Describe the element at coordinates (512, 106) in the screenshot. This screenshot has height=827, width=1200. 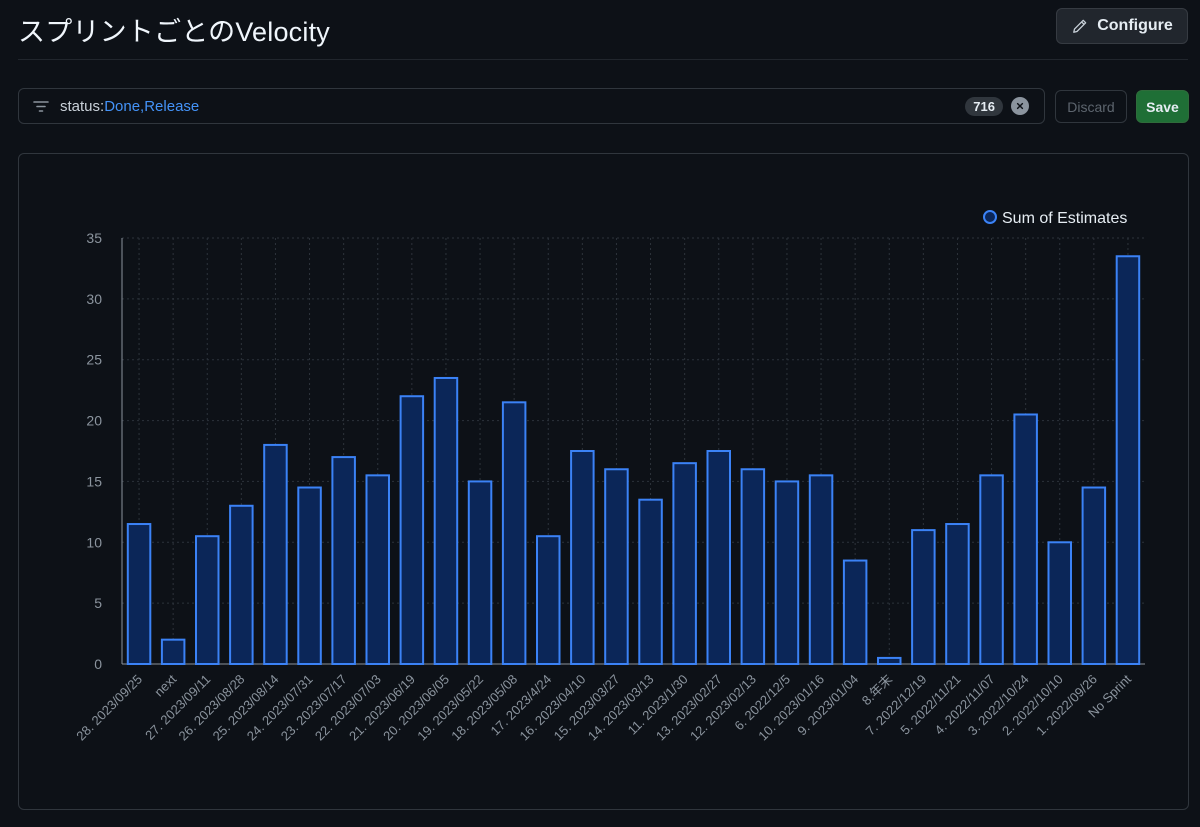
I see `filter-query: status:Done,Release` at that location.